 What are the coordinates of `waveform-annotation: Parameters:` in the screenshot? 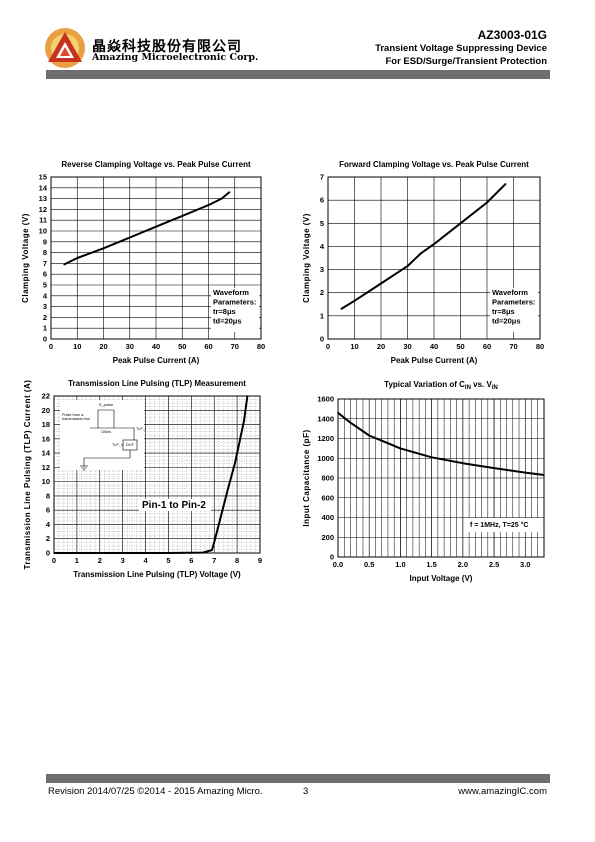 It's located at (513, 302).